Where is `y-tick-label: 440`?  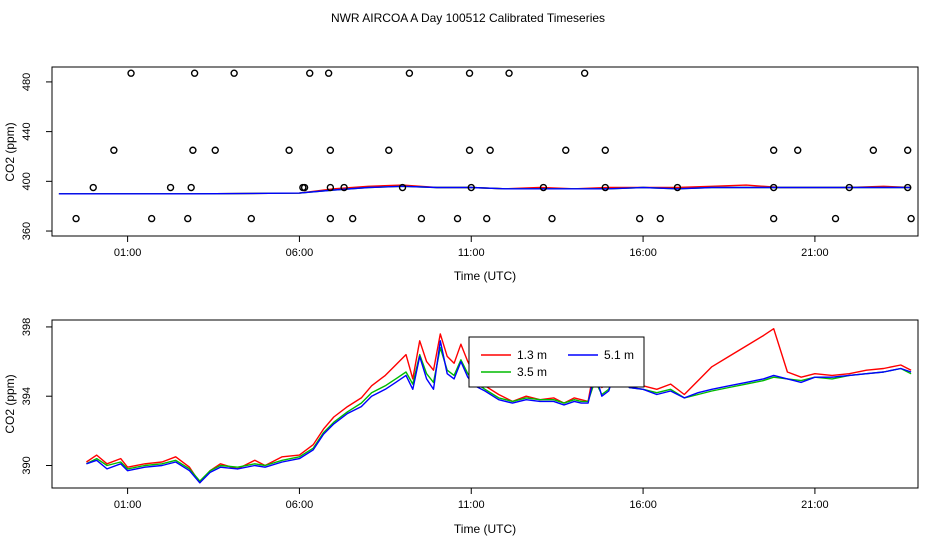 y-tick-label: 440 is located at coordinates (27, 131).